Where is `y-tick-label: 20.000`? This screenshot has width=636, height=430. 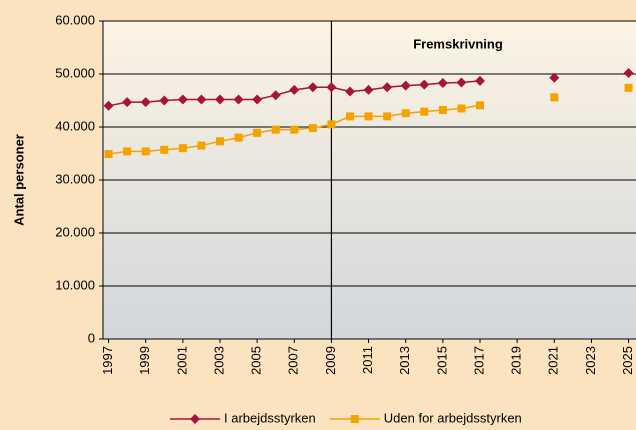 y-tick-label: 20.000 is located at coordinates (75, 231).